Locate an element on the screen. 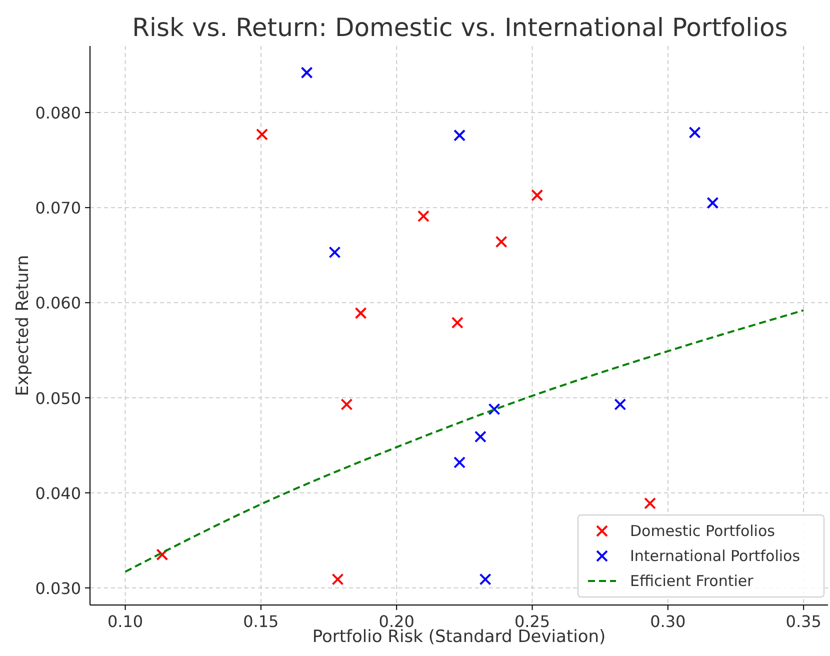 The height and width of the screenshot is (656, 830). legend-label: Domestic Portfolios is located at coordinates (703, 531).